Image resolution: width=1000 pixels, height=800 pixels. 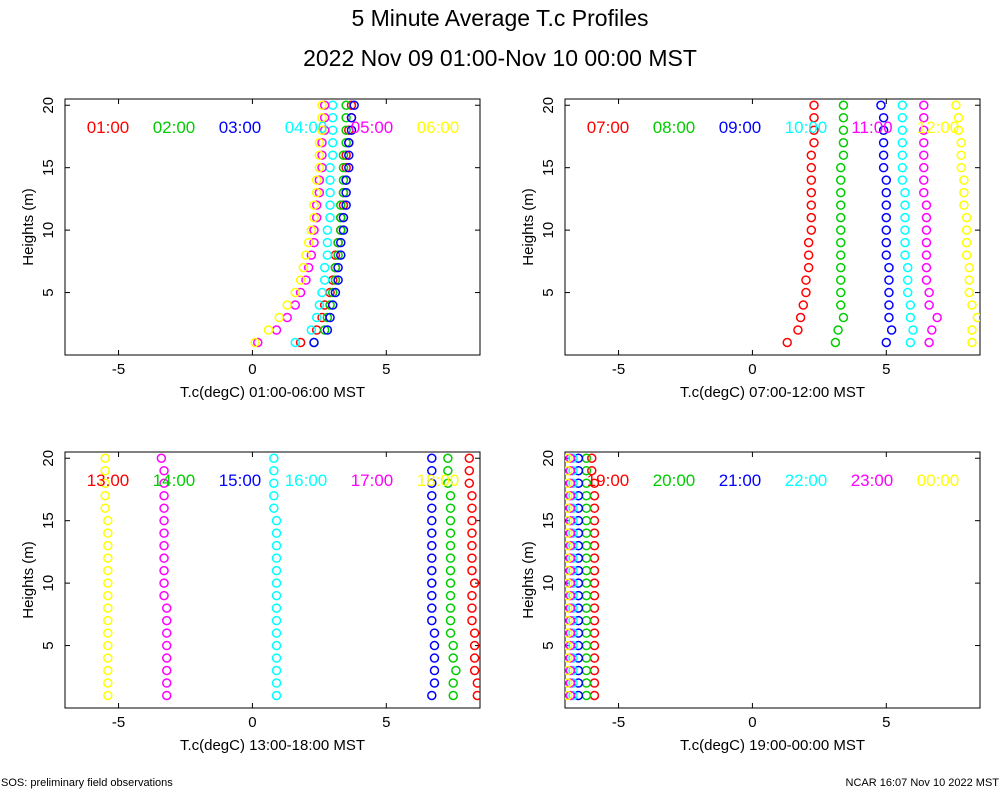 What do you see at coordinates (272, 745) in the screenshot?
I see `x-axis-label: T.c(degC) 13:00-18:00 MST` at bounding box center [272, 745].